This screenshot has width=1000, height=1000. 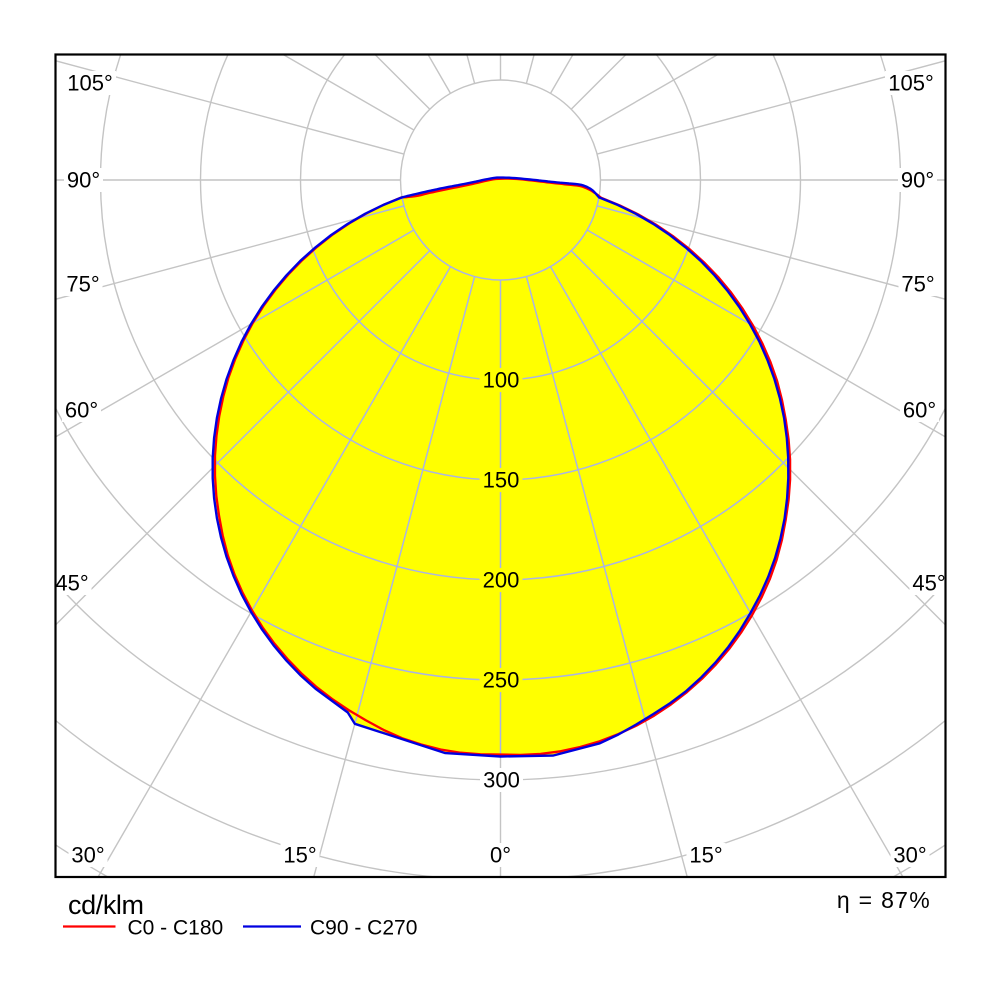 What do you see at coordinates (501, 780) in the screenshot?
I see `svg-text: 300` at bounding box center [501, 780].